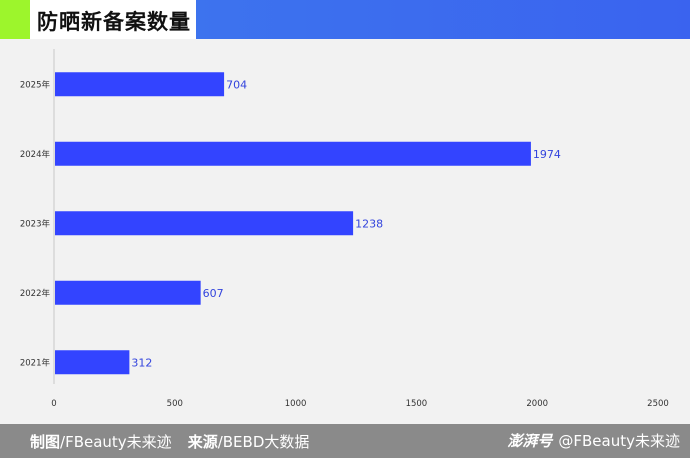 The image size is (690, 458). Describe the element at coordinates (35, 293) in the screenshot. I see `y-tick-label: 2022年` at that location.